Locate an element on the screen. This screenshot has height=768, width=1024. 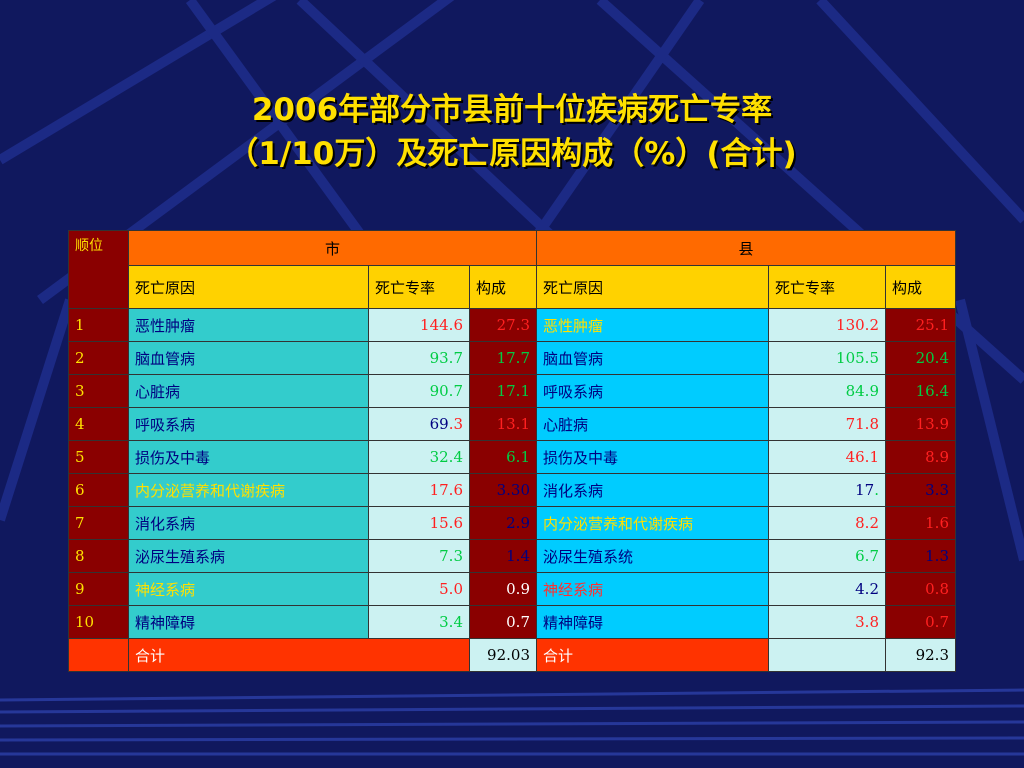
city-rate-cell: 7.3 is located at coordinates (419, 556).